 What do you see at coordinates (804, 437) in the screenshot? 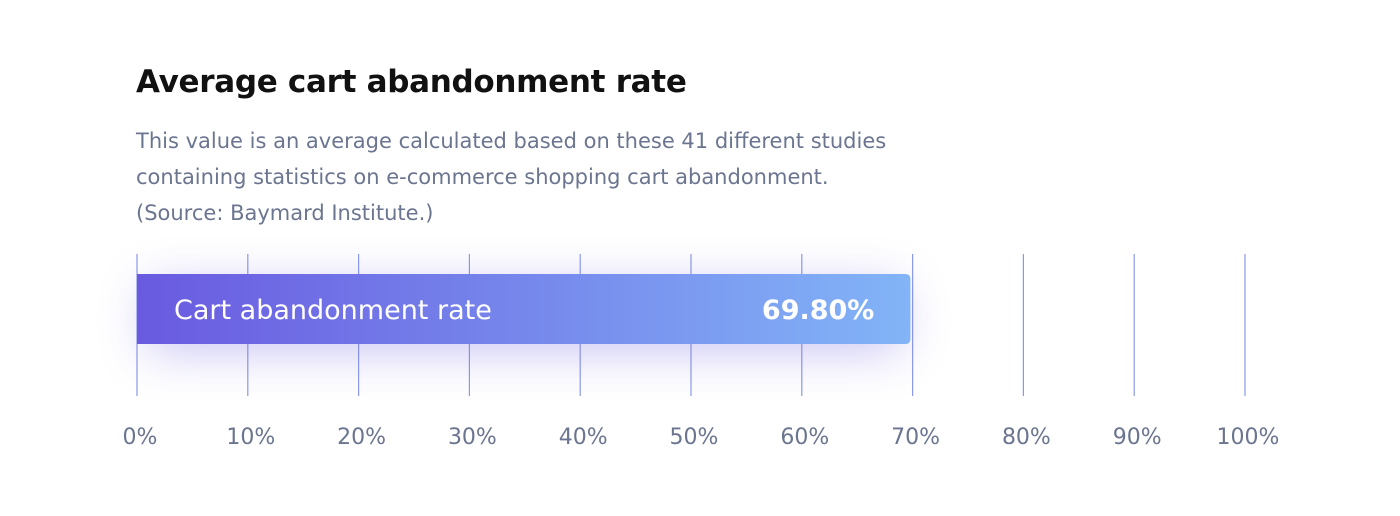
I see `x-tick-label: 60%` at bounding box center [804, 437].